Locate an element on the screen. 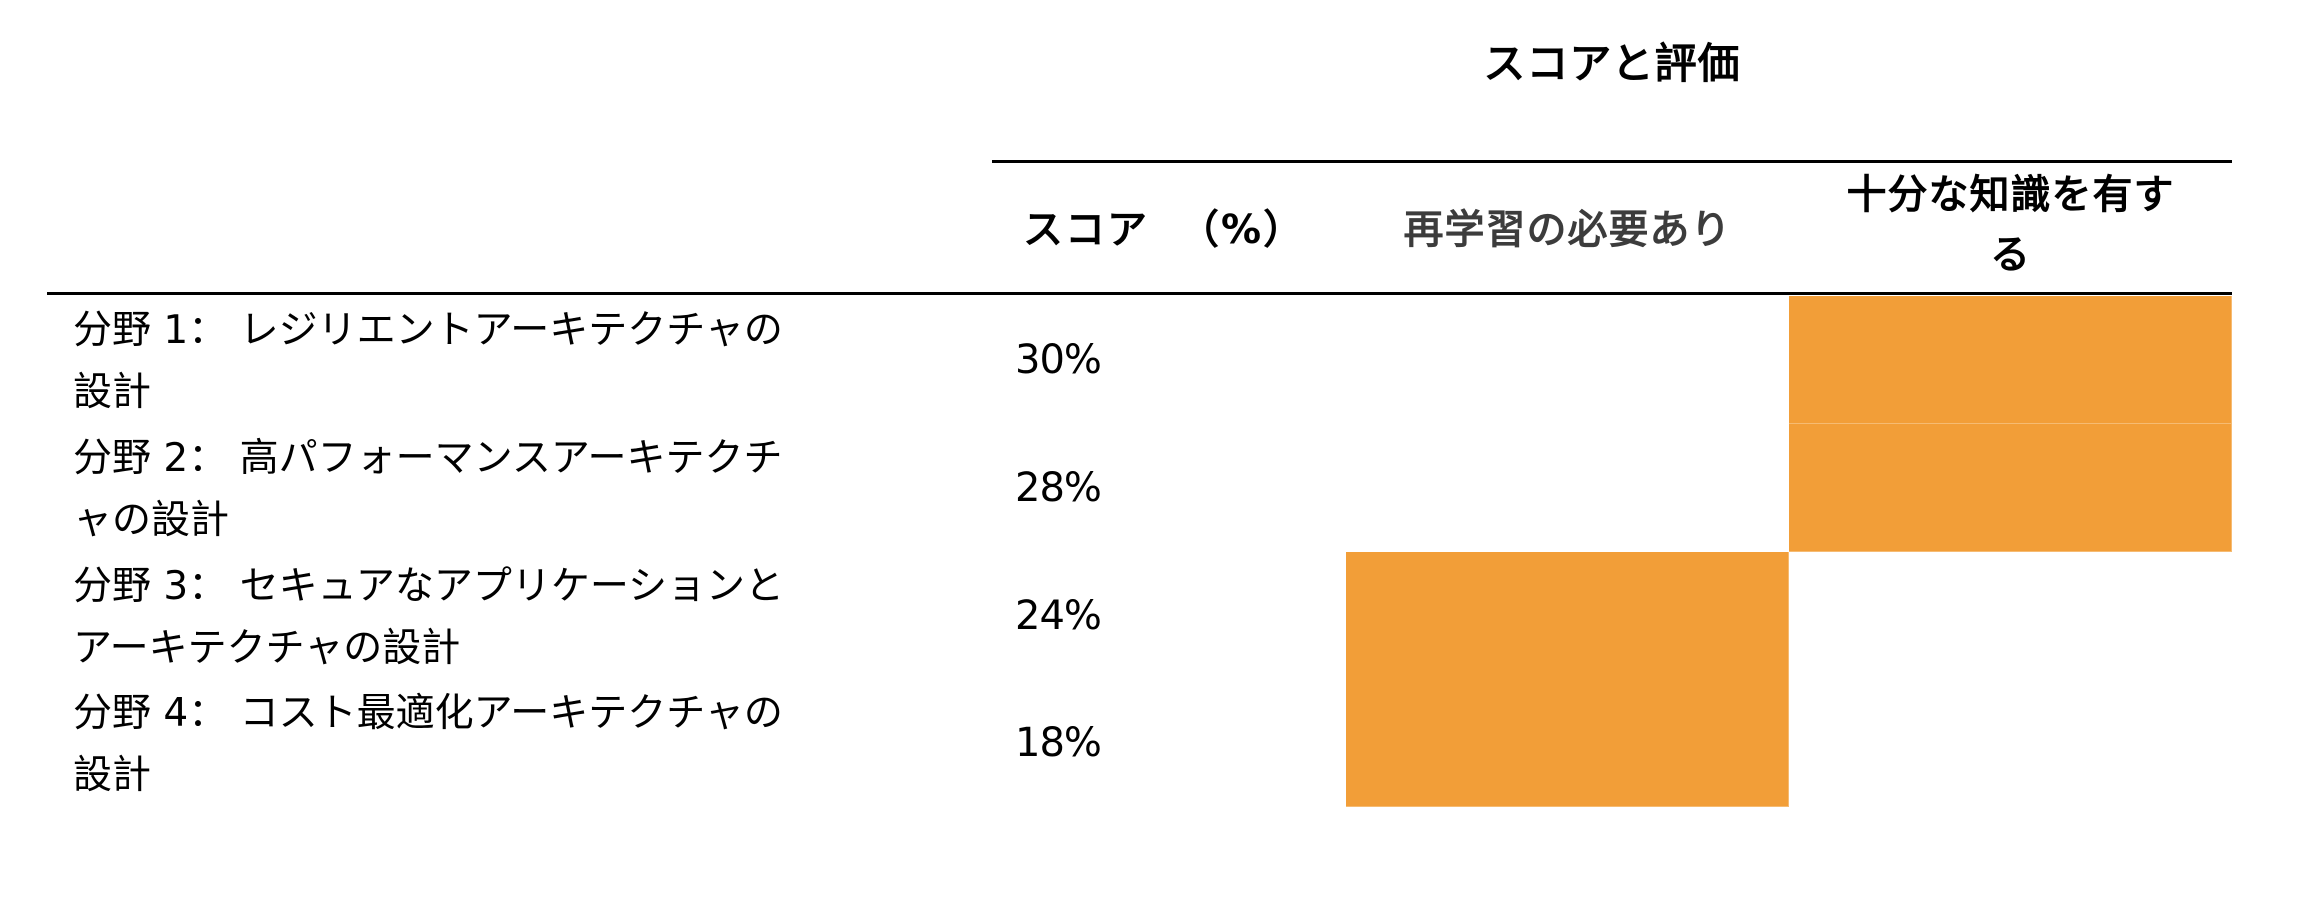  row-label: 分野 3： セキュアなアプリケーションと アーキテクチャの設計 is located at coordinates (523, 618).